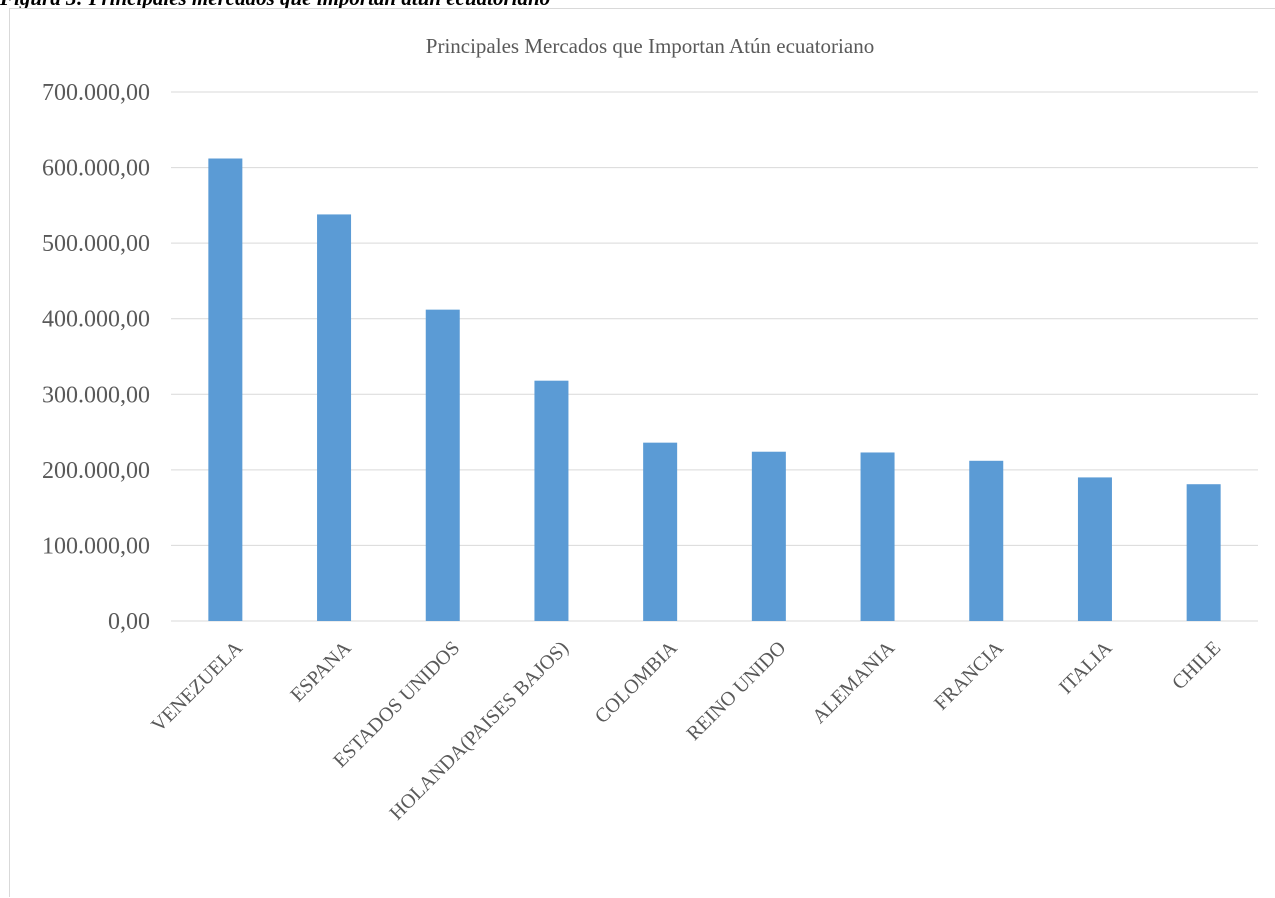  What do you see at coordinates (129, 622) in the screenshot?
I see `y-tick-label: 0,00` at bounding box center [129, 622].